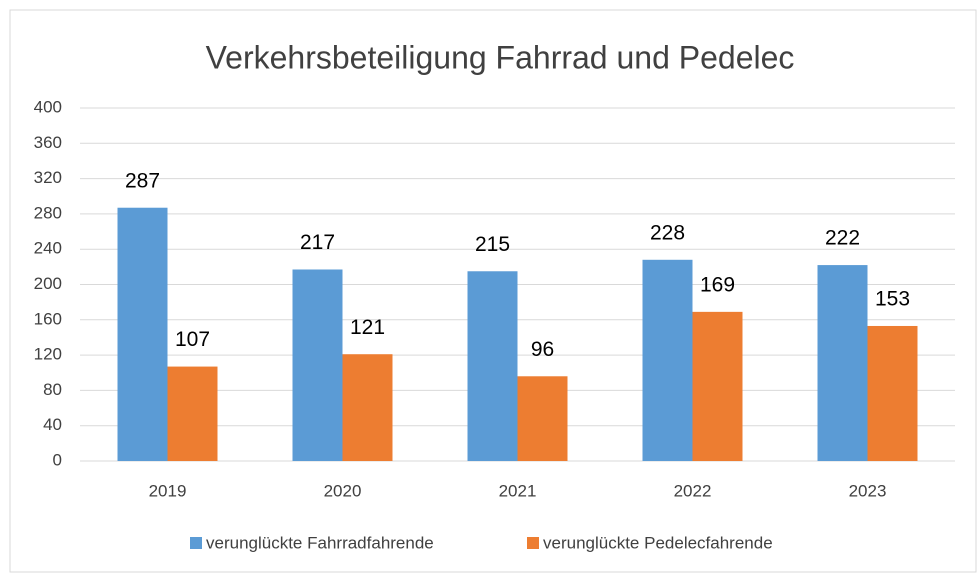 This screenshot has height=579, width=978. Describe the element at coordinates (142, 180) in the screenshot. I see `data-label: 287` at that location.